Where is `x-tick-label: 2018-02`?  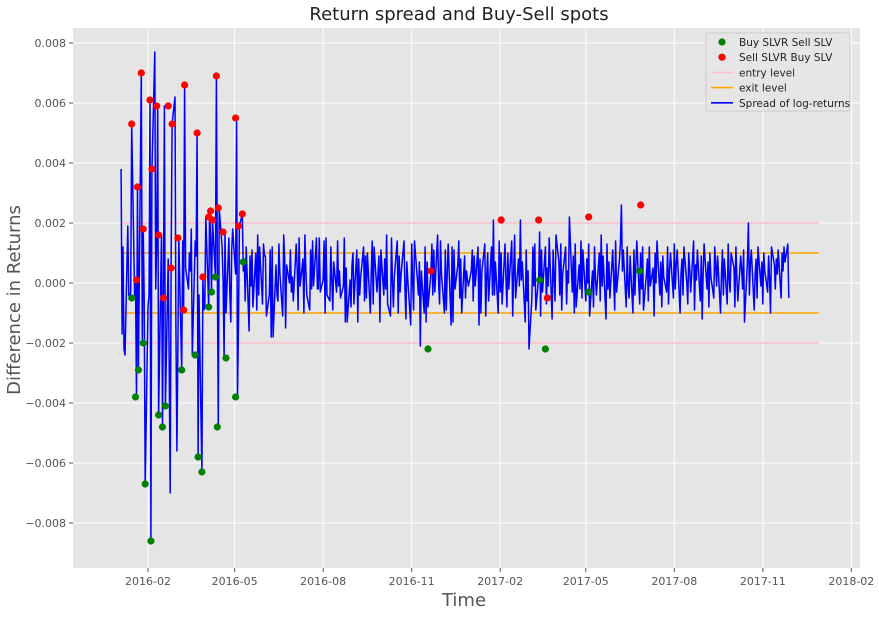 x-tick-label: 2018-02 is located at coordinates (851, 581).